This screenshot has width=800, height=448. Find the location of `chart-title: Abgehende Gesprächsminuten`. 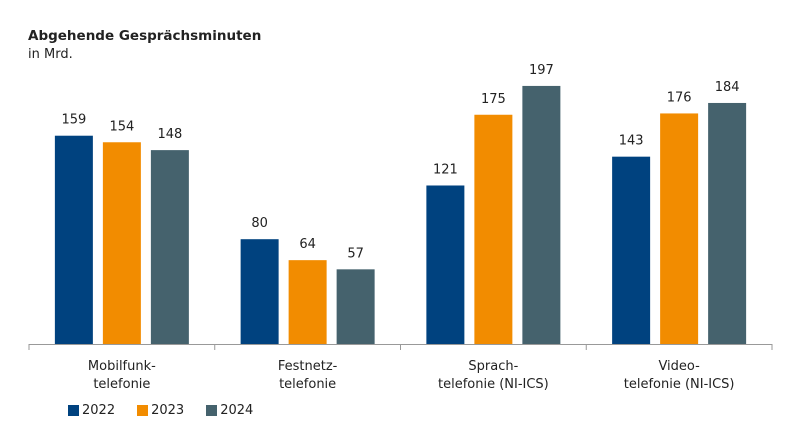

chart-title: Abgehende Gesprächsminuten is located at coordinates (145, 36).